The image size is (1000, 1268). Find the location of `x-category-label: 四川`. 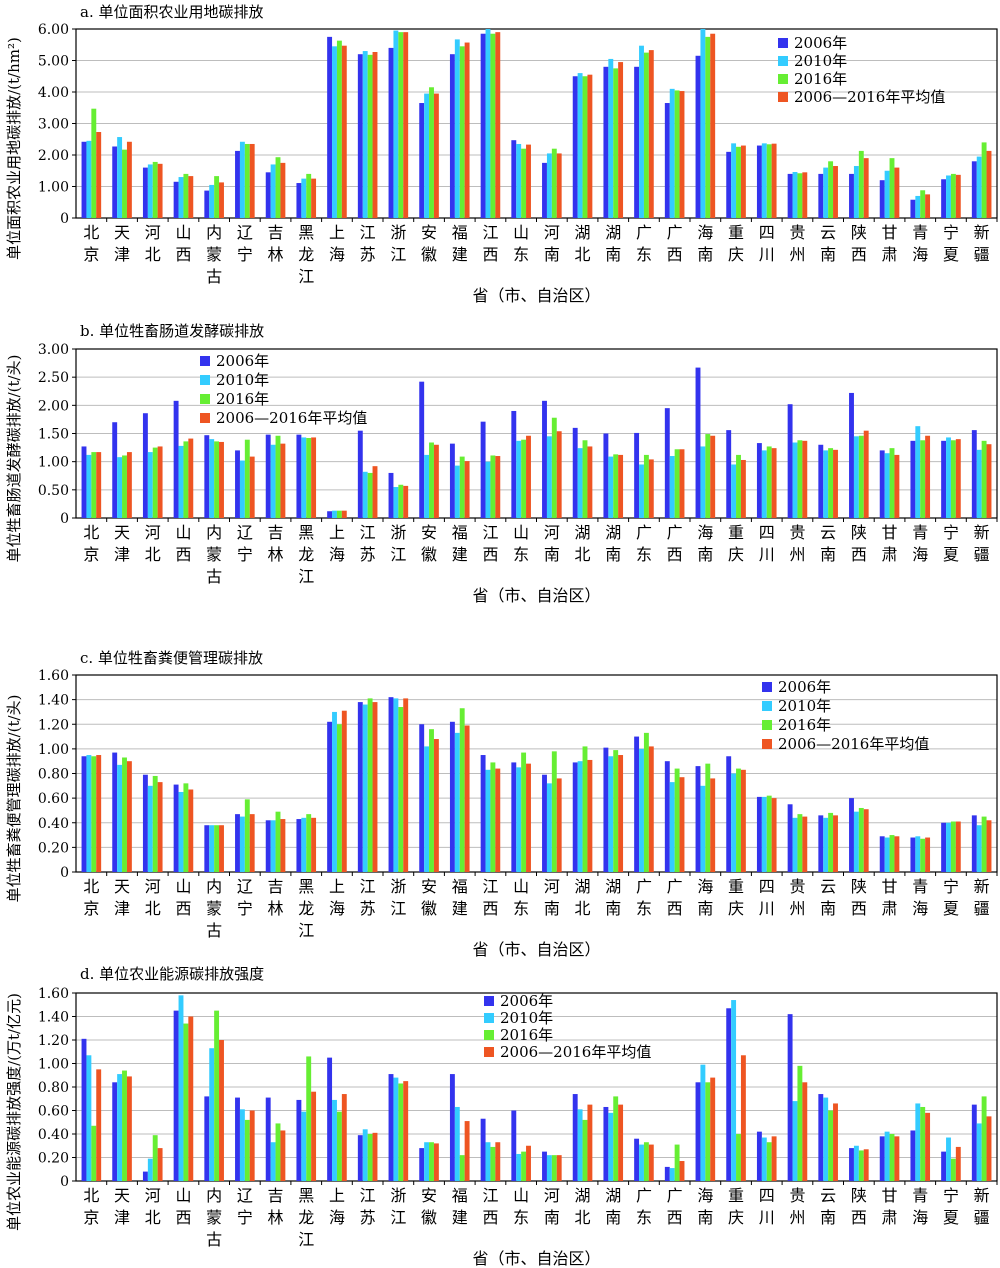

x-category-label: 四川 is located at coordinates (767, 897).